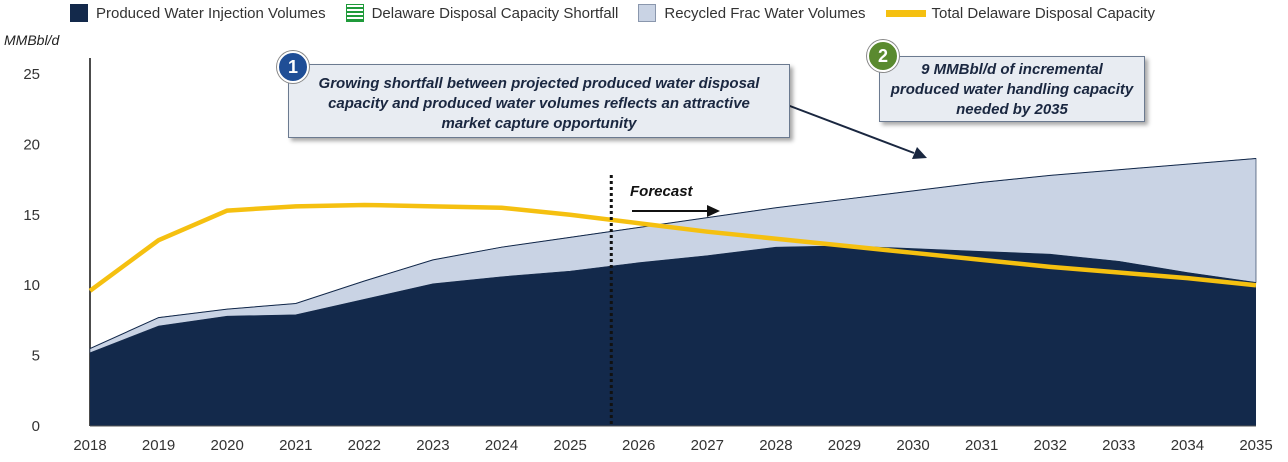 The image size is (1288, 462). Describe the element at coordinates (211, 13) in the screenshot. I see `legend-label-injection: Produced Water Injection Volumes` at that location.